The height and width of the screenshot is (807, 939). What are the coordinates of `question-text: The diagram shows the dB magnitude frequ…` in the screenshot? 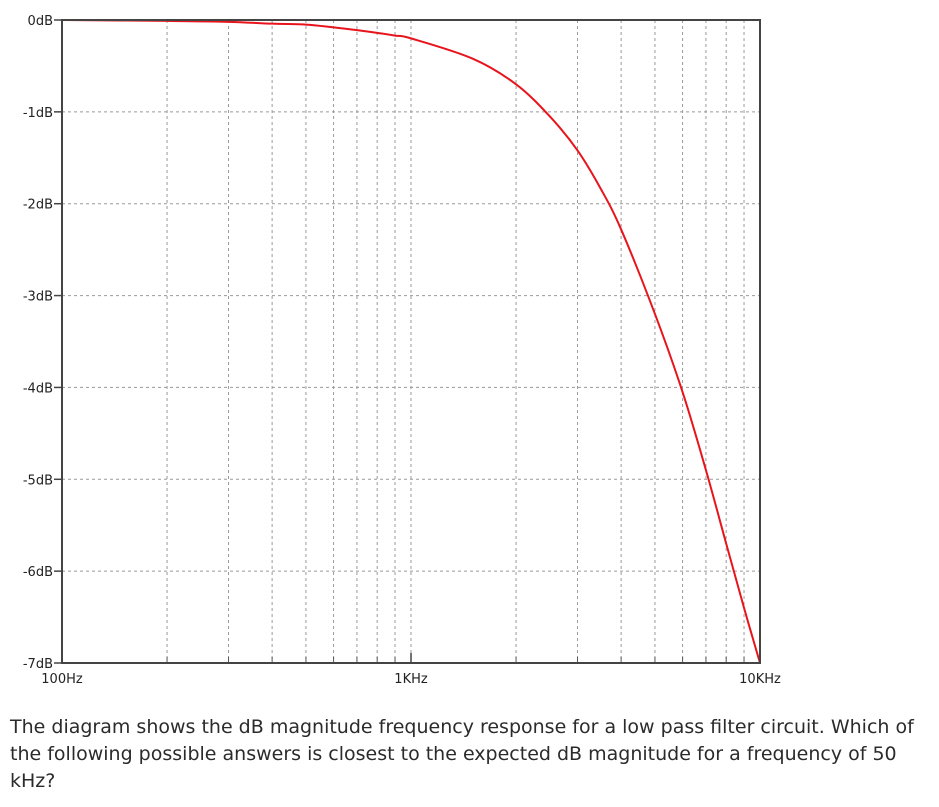 It's located at (462, 754).